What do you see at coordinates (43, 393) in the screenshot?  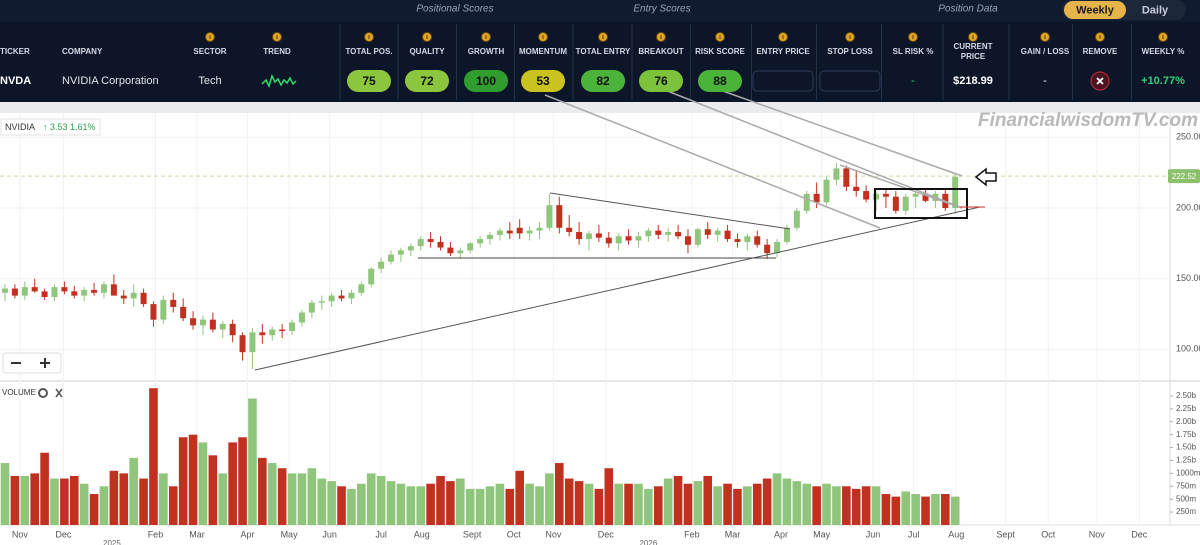 I see `settings-icon` at bounding box center [43, 393].